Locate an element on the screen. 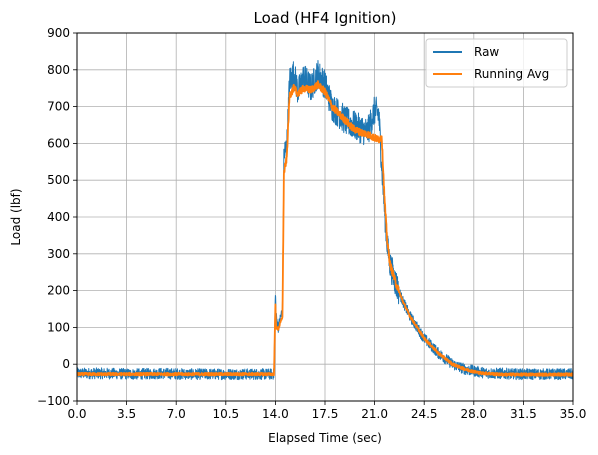 The height and width of the screenshot is (455, 598). y-axis-label: Load (lbf) is located at coordinates (16, 216).